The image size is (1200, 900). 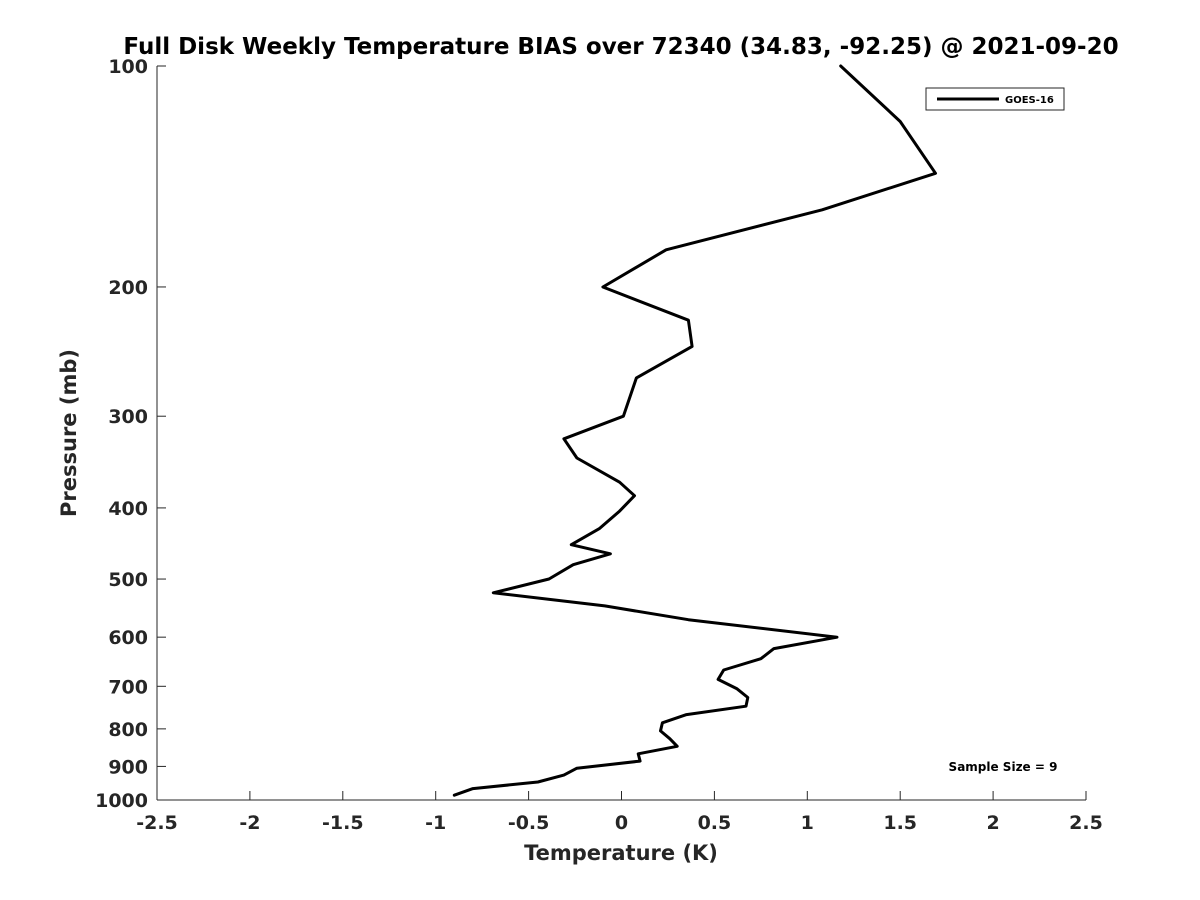 I want to click on x-tick-label: -2, so click(x=249, y=823).